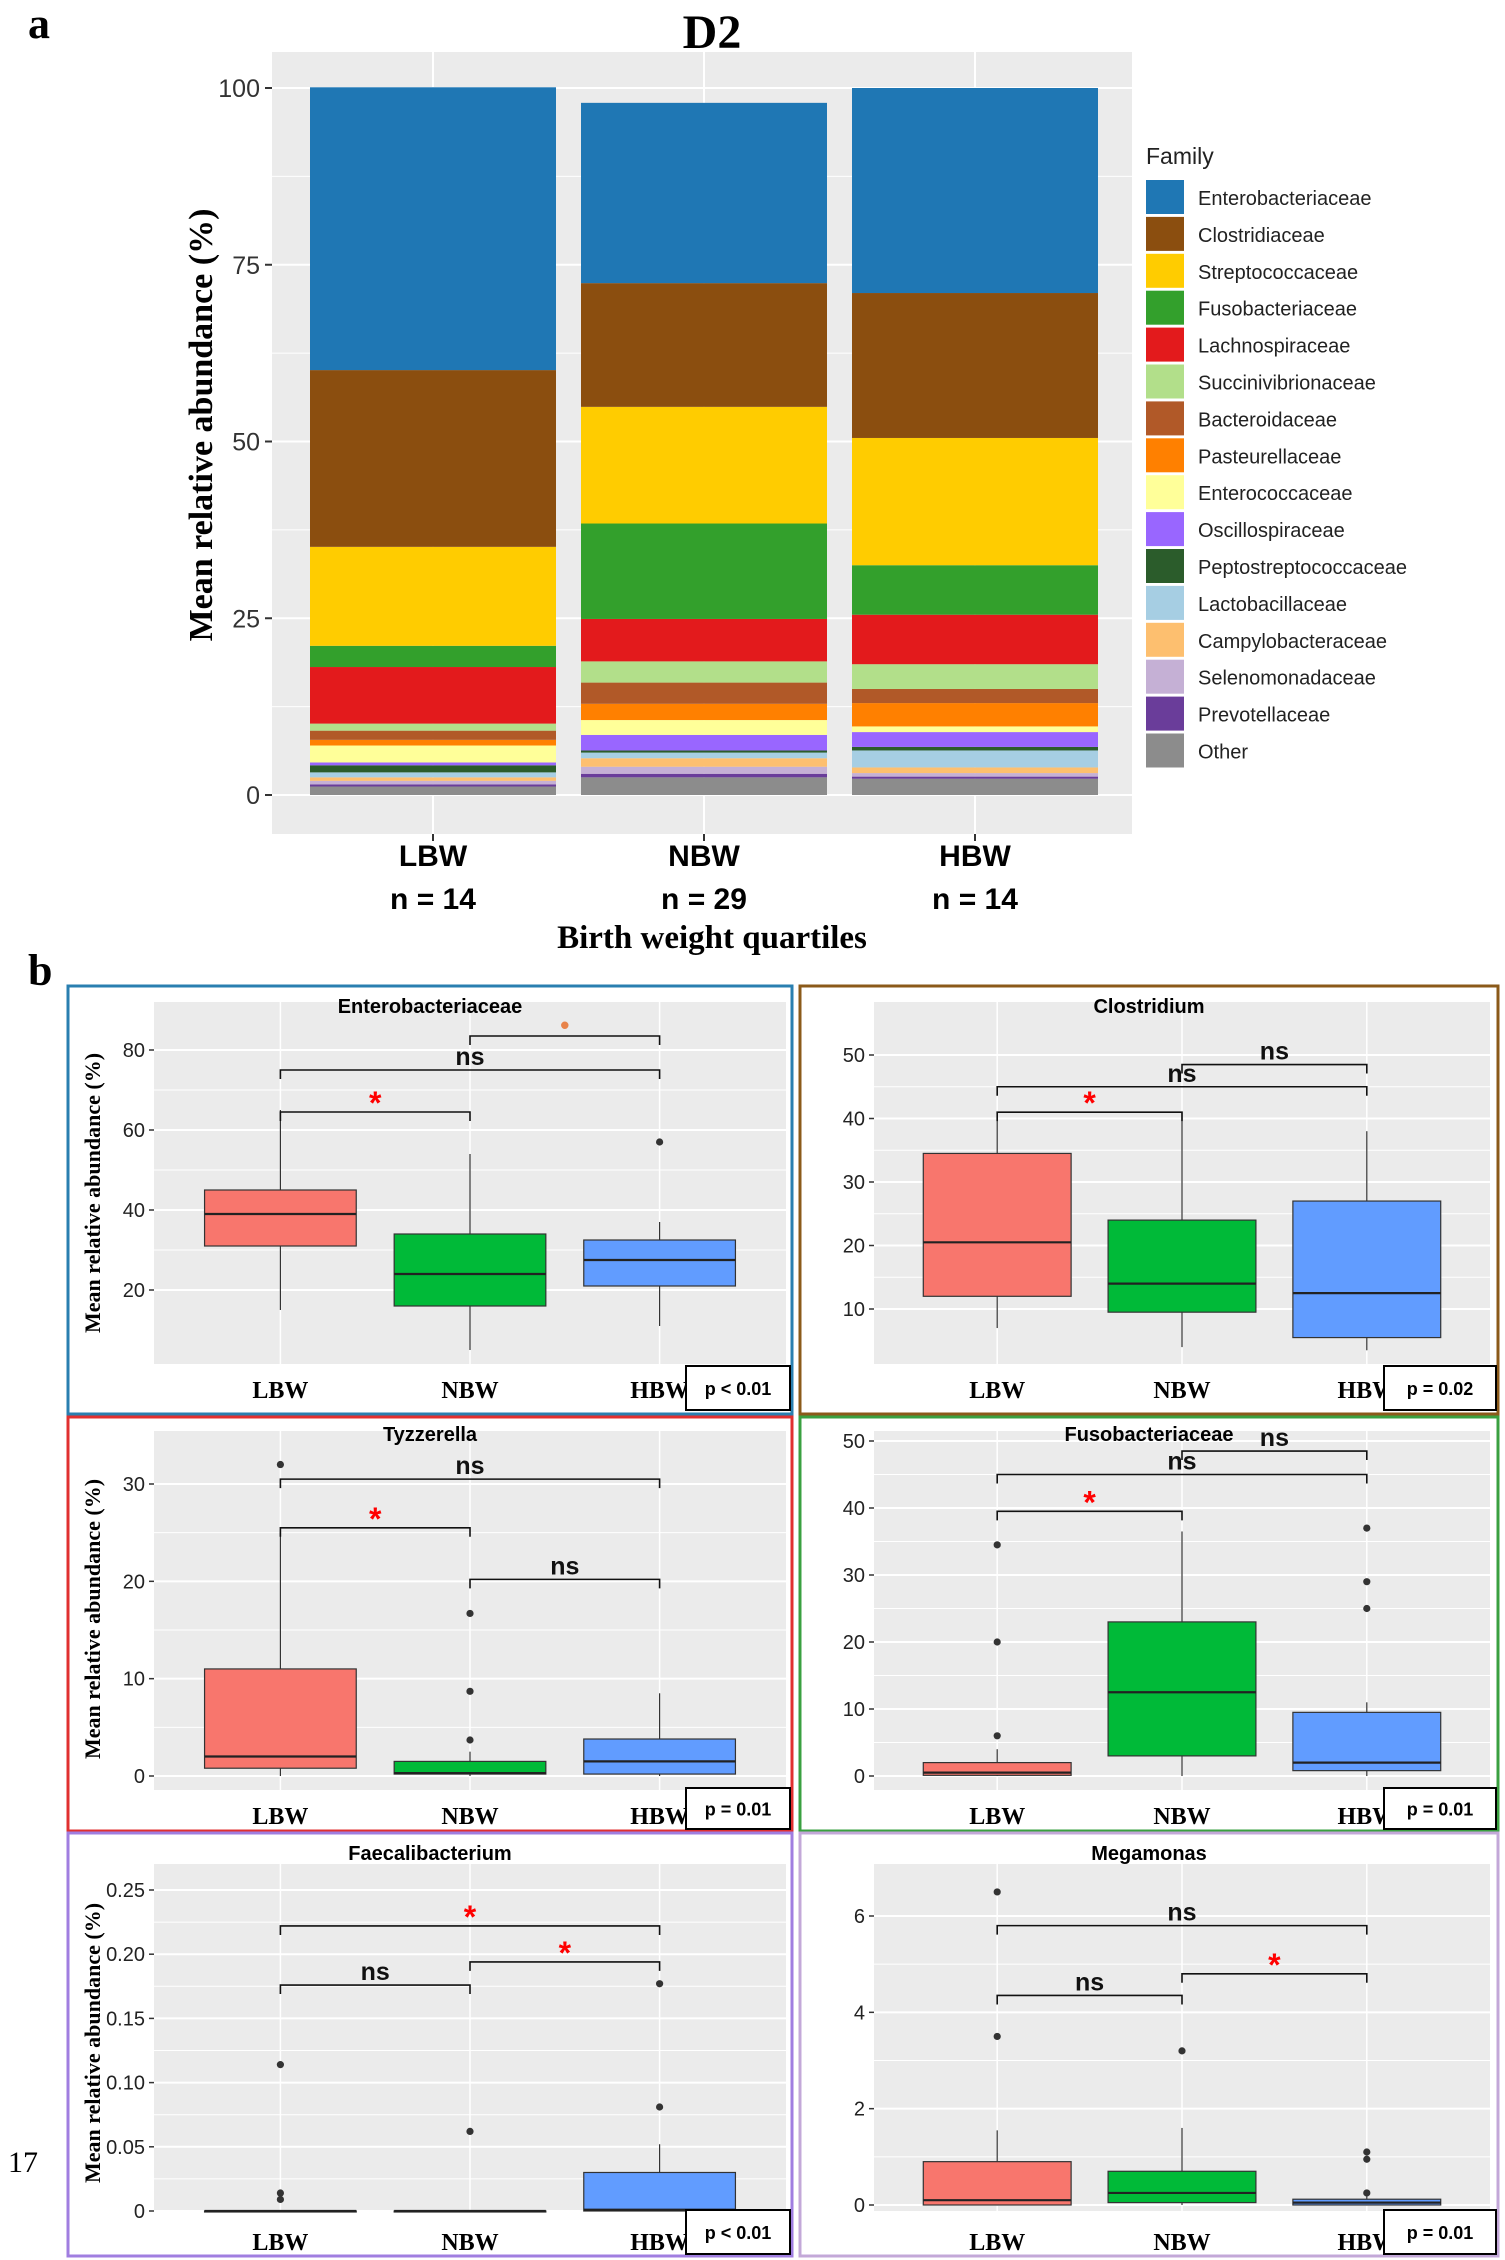 The image size is (1505, 2260). I want to click on entero-pvalue-box, so click(738, 1388).